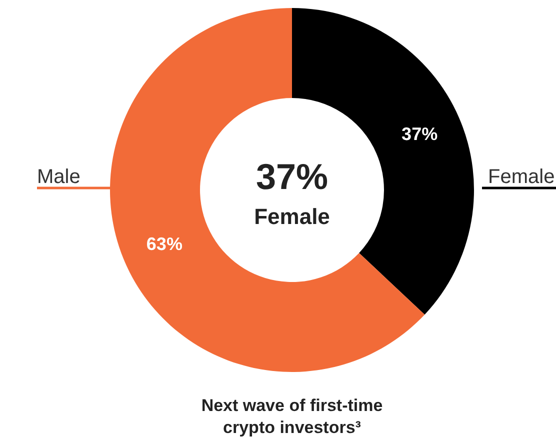  Describe the element at coordinates (292, 176) in the screenshot. I see `text: 37%` at that location.